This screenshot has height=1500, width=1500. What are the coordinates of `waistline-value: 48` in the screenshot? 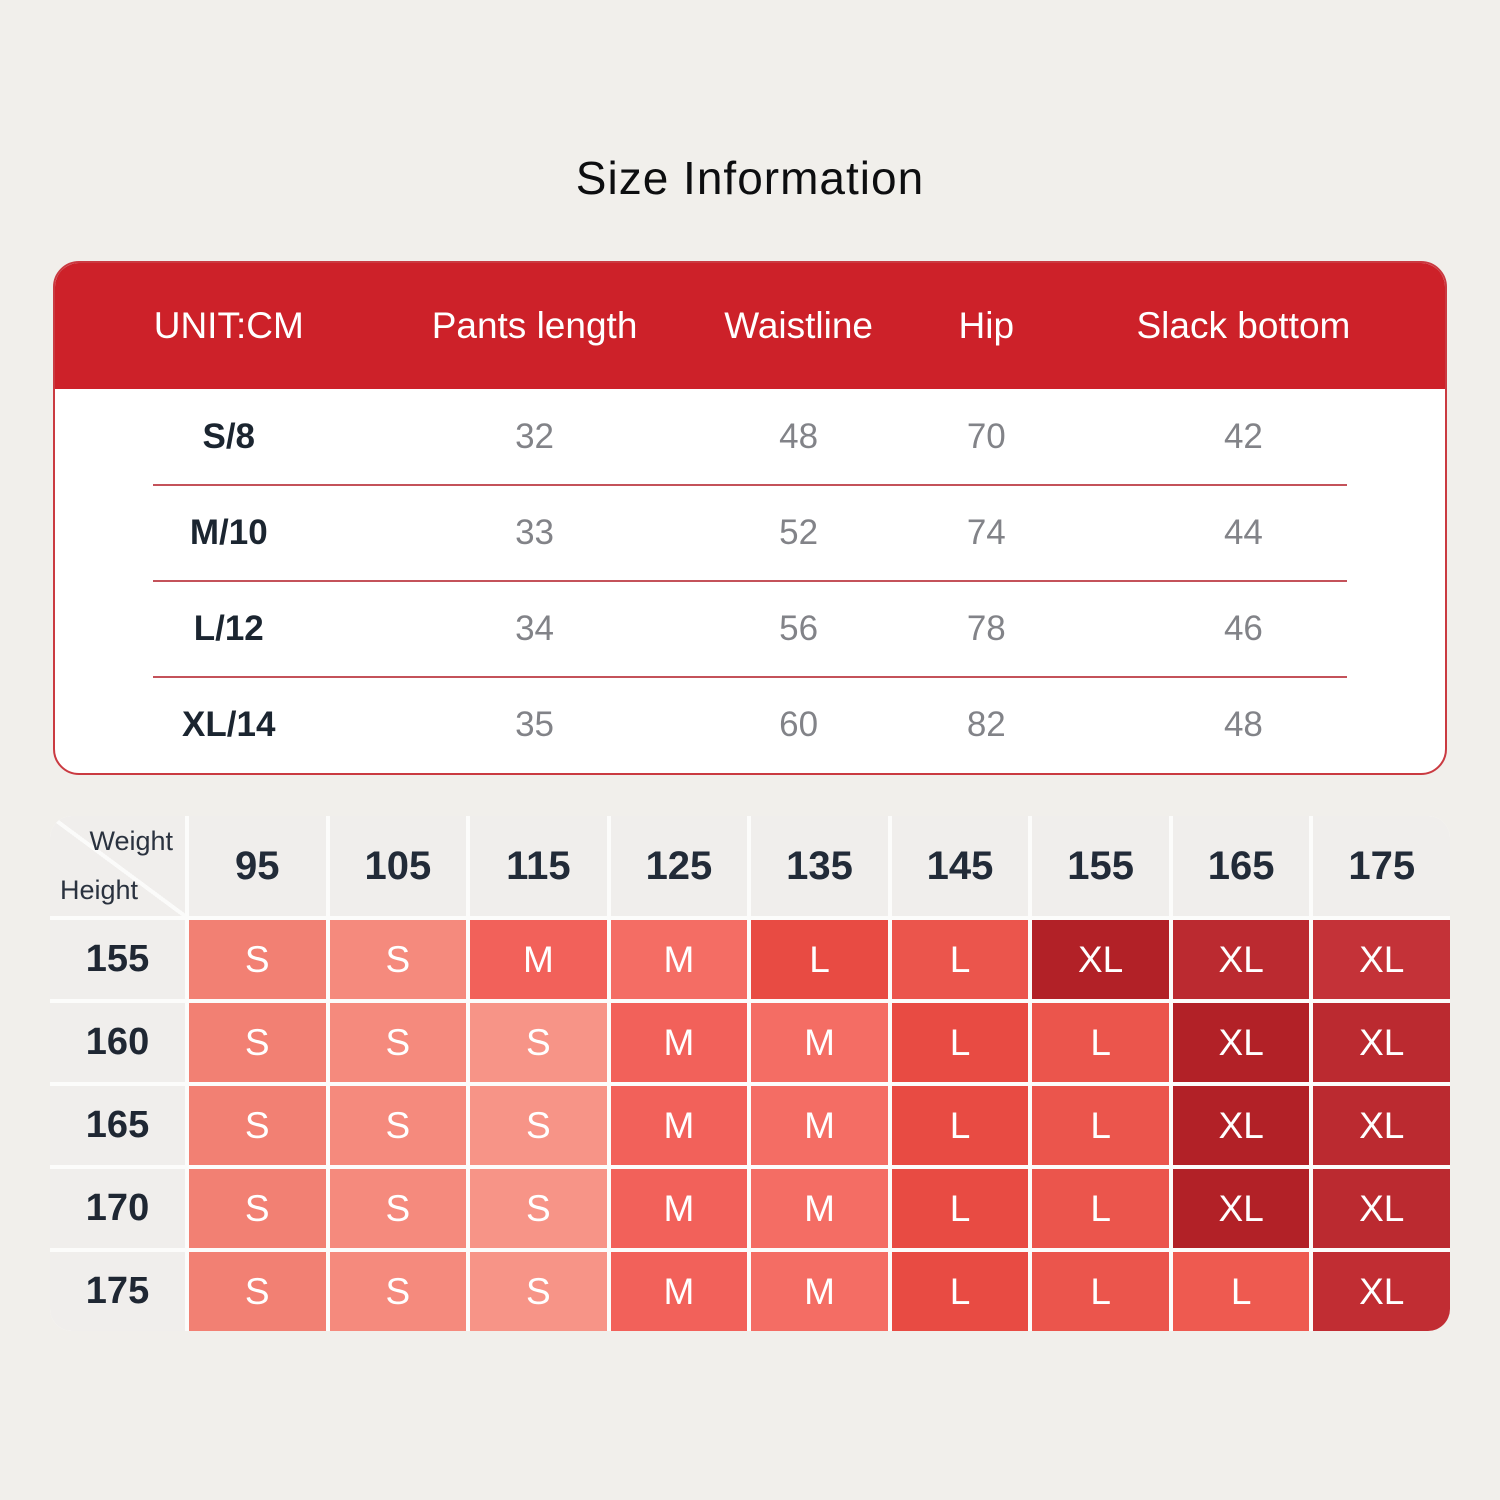 It's located at (799, 436).